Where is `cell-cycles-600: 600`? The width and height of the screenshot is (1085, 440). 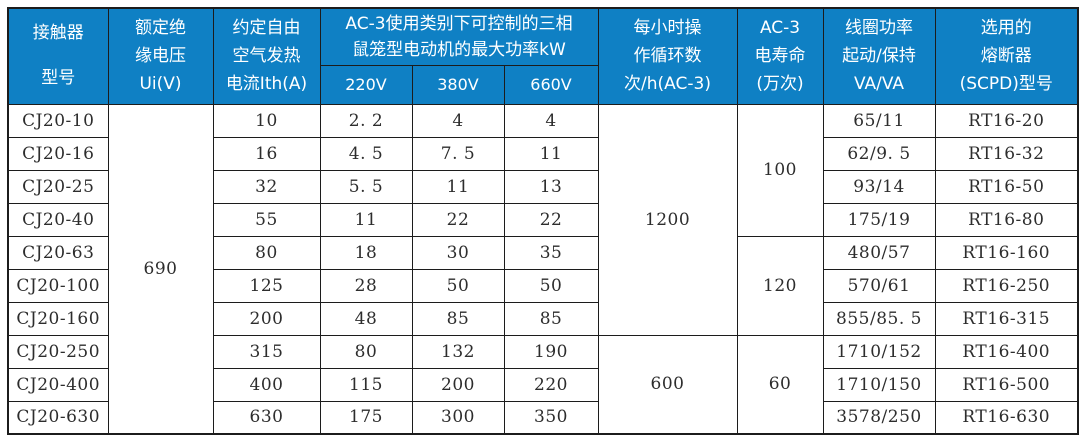 cell-cycles-600: 600 is located at coordinates (667, 384).